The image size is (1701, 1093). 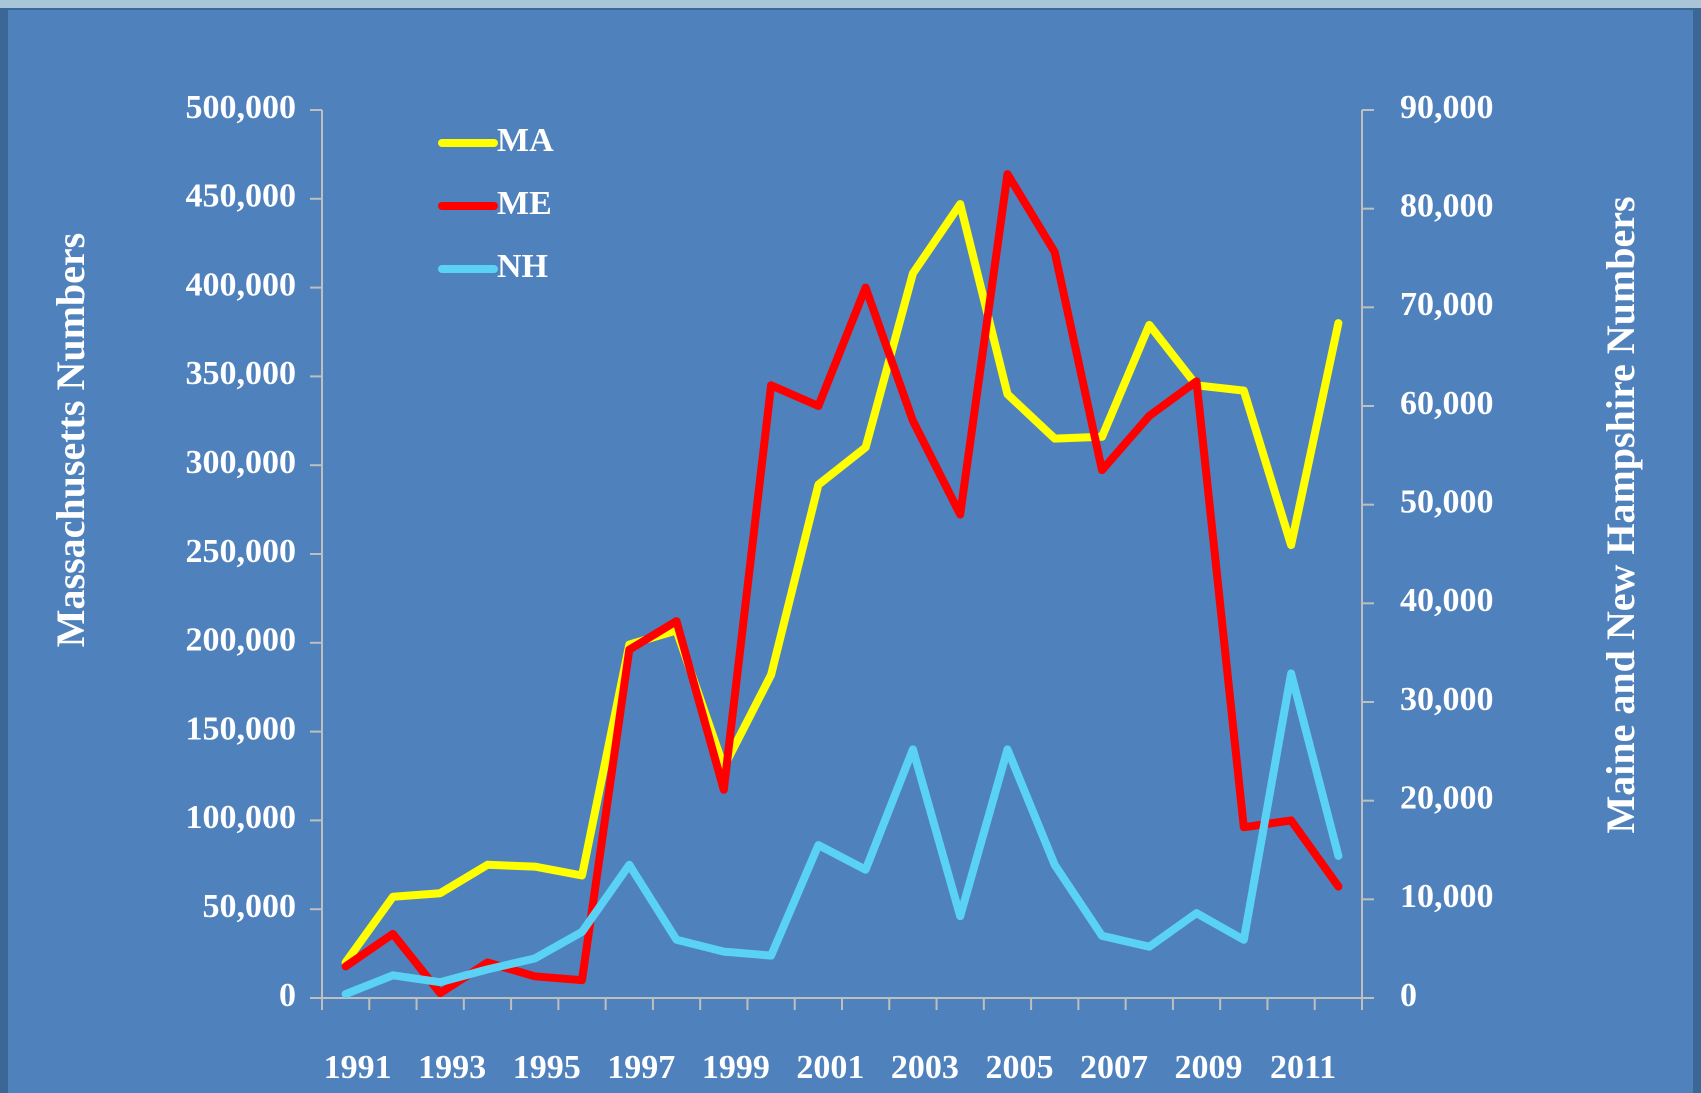 What do you see at coordinates (641, 1067) in the screenshot?
I see `x-tick-label: 1997` at bounding box center [641, 1067].